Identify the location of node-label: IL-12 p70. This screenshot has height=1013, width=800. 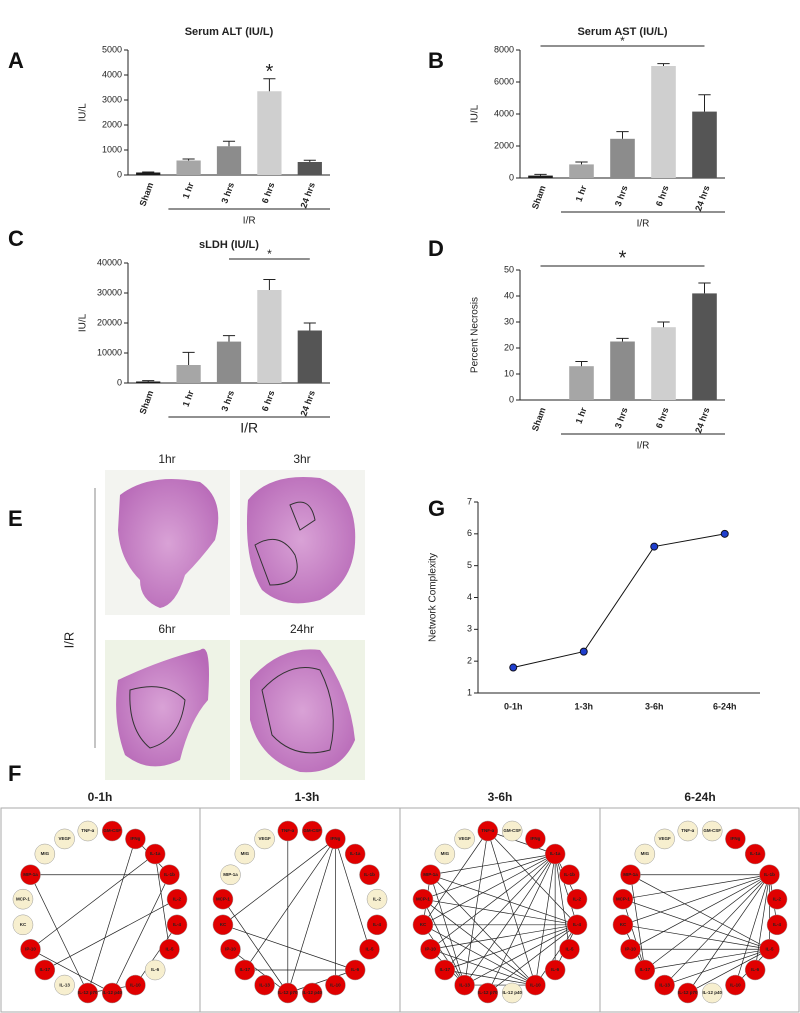
(488, 992).